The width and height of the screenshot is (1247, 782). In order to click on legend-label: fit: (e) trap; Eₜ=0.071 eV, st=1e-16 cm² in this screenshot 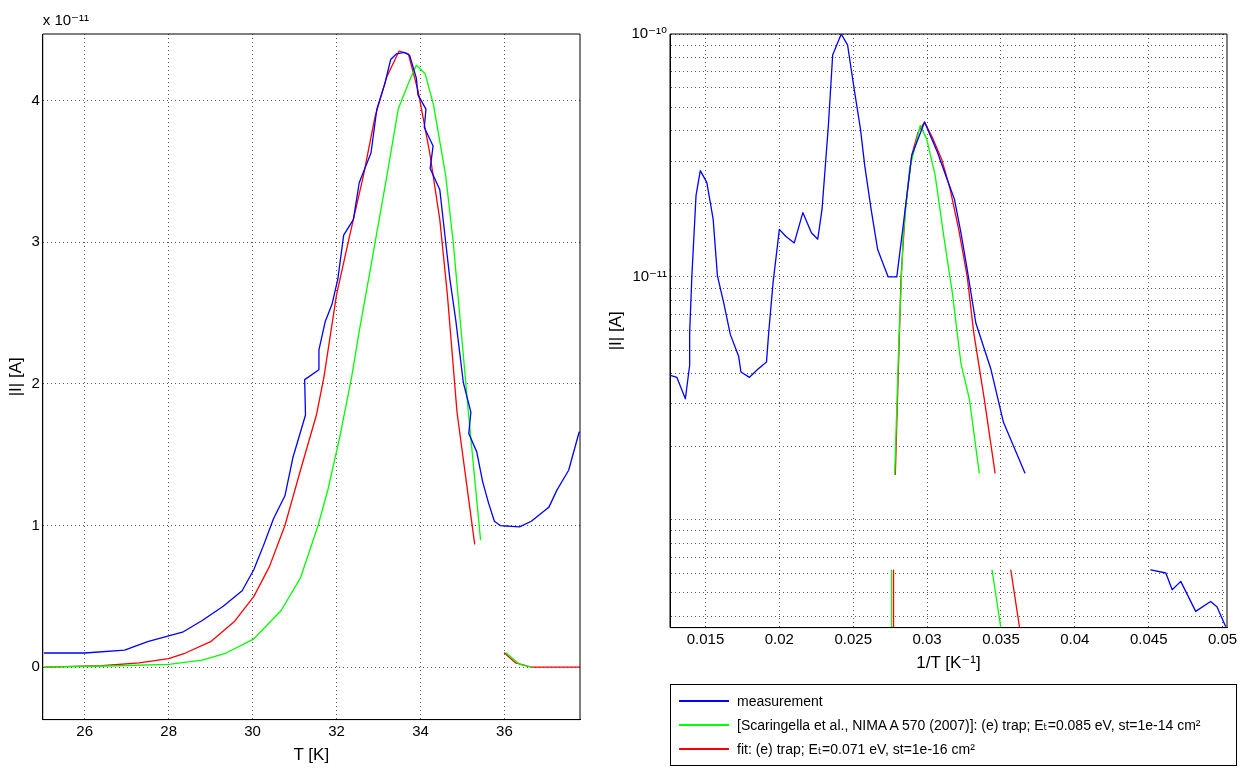, I will do `click(856, 749)`.